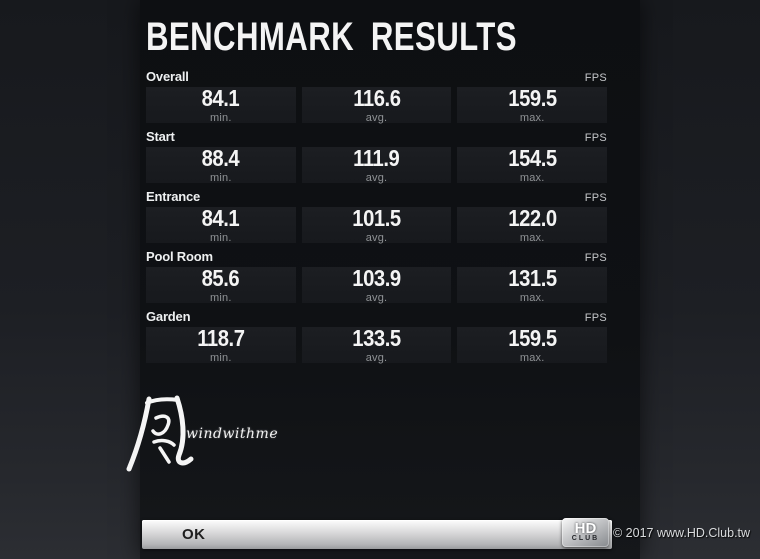 This screenshot has height=559, width=760. I want to click on max-value: 122.0, so click(532, 218).